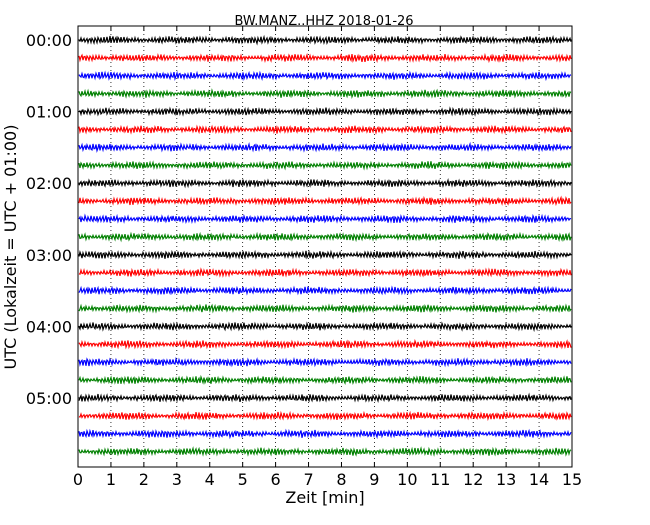  What do you see at coordinates (243, 479) in the screenshot?
I see `x-tick-label: 5` at bounding box center [243, 479].